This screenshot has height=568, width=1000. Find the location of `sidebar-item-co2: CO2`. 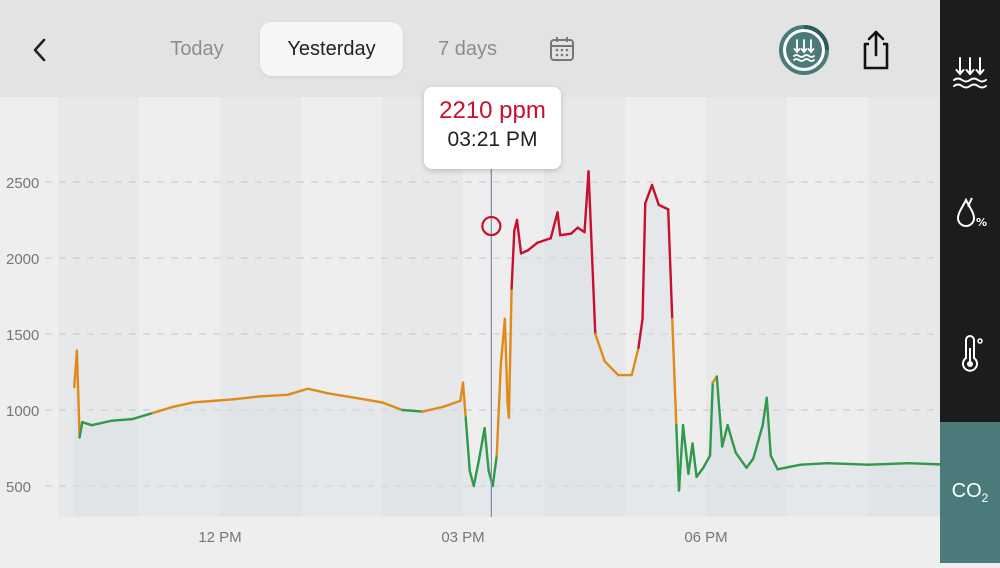

sidebar-item-co2: CO2 is located at coordinates (970, 492).